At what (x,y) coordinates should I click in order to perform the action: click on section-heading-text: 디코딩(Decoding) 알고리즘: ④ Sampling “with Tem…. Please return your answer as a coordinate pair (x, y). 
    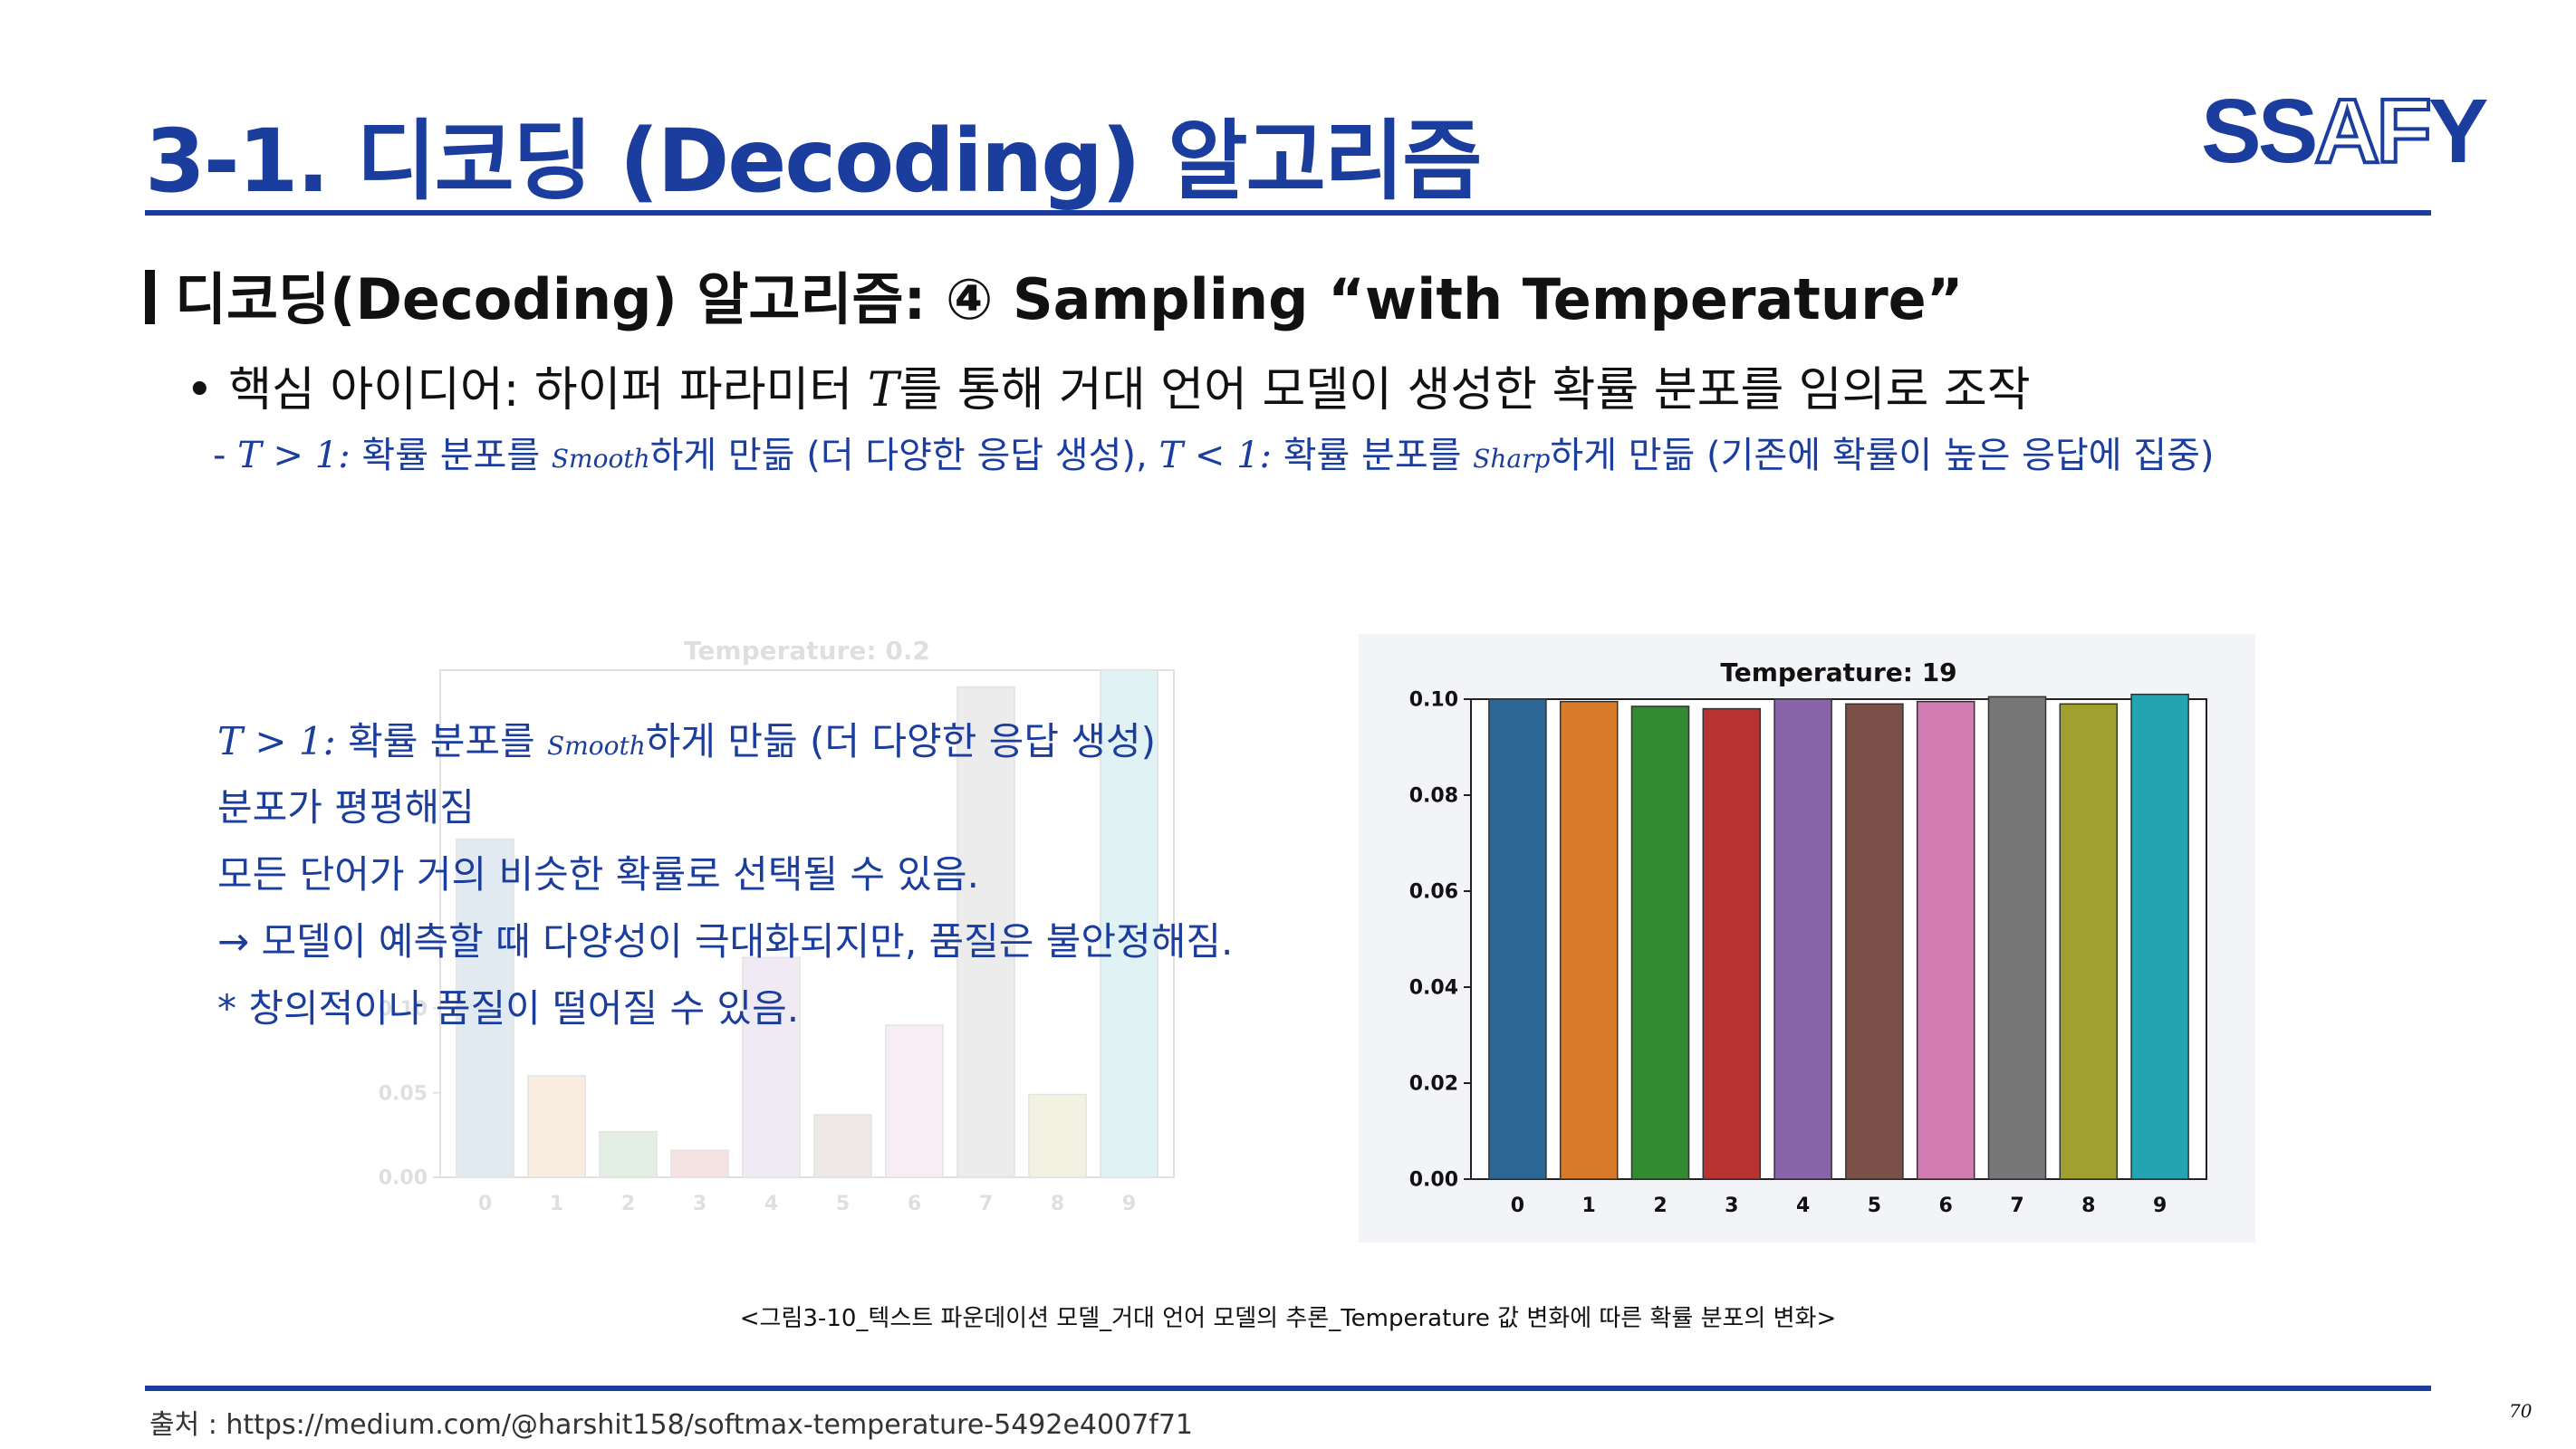
    Looking at the image, I should click on (1069, 299).